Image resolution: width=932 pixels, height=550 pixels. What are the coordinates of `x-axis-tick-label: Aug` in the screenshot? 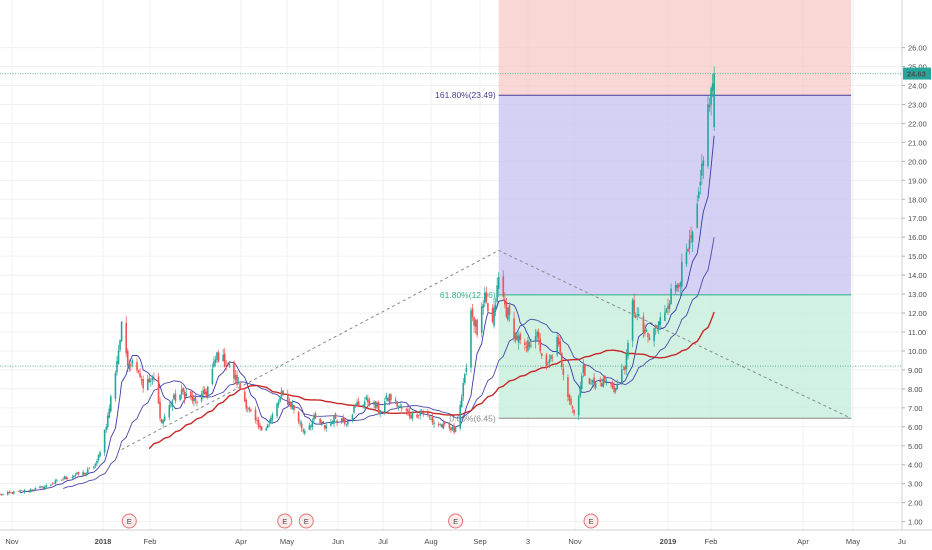 It's located at (430, 541).